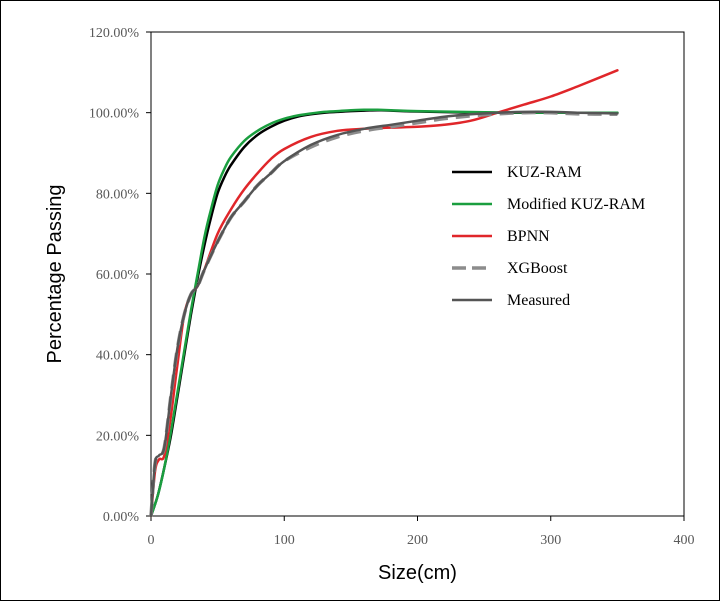  Describe the element at coordinates (118, 194) in the screenshot. I see `y-tick-label: 80.00%` at that location.